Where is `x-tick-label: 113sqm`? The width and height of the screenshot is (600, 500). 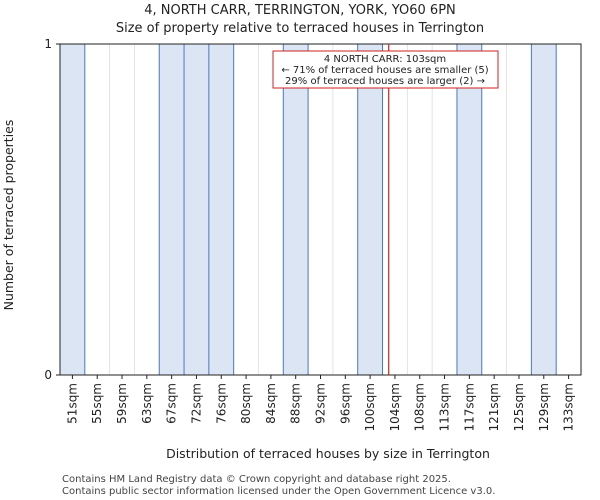 x-tick-label: 113sqm is located at coordinates (445, 407).